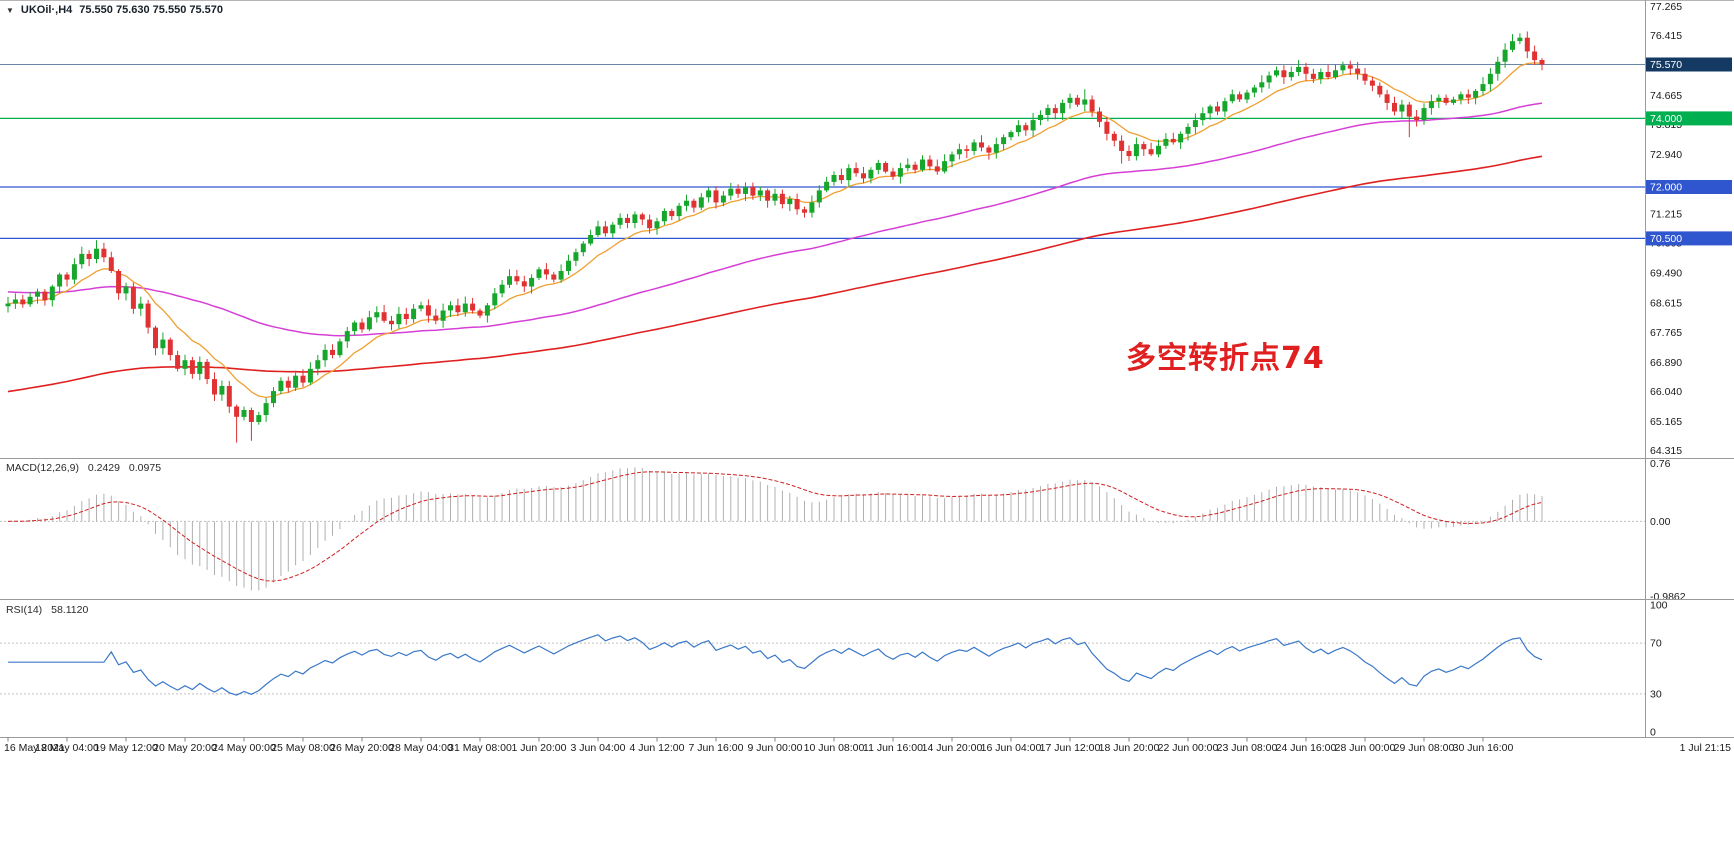 The height and width of the screenshot is (843, 1734). What do you see at coordinates (657, 748) in the screenshot?
I see `svg-text: 4 Jun 12:00` at bounding box center [657, 748].